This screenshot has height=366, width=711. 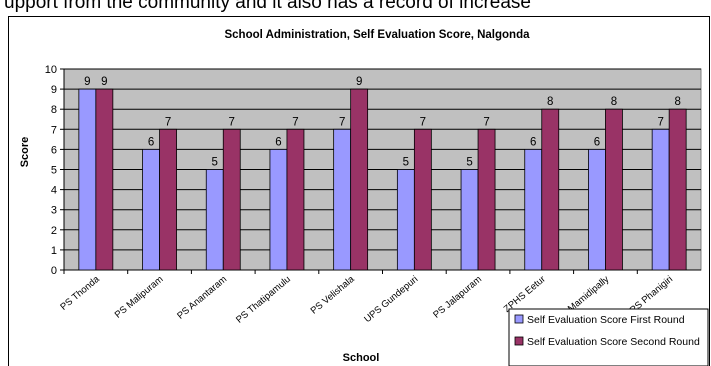 I want to click on x-axis-label: School, so click(x=361, y=358).